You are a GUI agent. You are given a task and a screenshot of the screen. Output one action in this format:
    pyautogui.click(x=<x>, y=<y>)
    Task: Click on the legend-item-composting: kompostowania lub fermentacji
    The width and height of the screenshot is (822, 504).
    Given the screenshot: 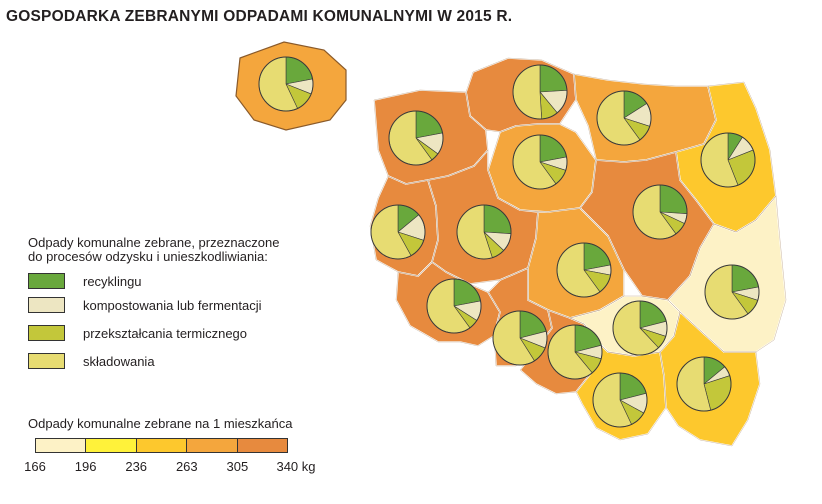 What is the action you would take?
    pyautogui.click(x=144, y=305)
    